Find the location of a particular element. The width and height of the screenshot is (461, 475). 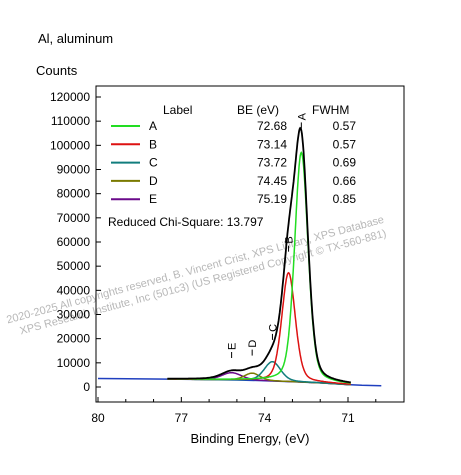

y-tick-label: 80000 is located at coordinates (74, 194).